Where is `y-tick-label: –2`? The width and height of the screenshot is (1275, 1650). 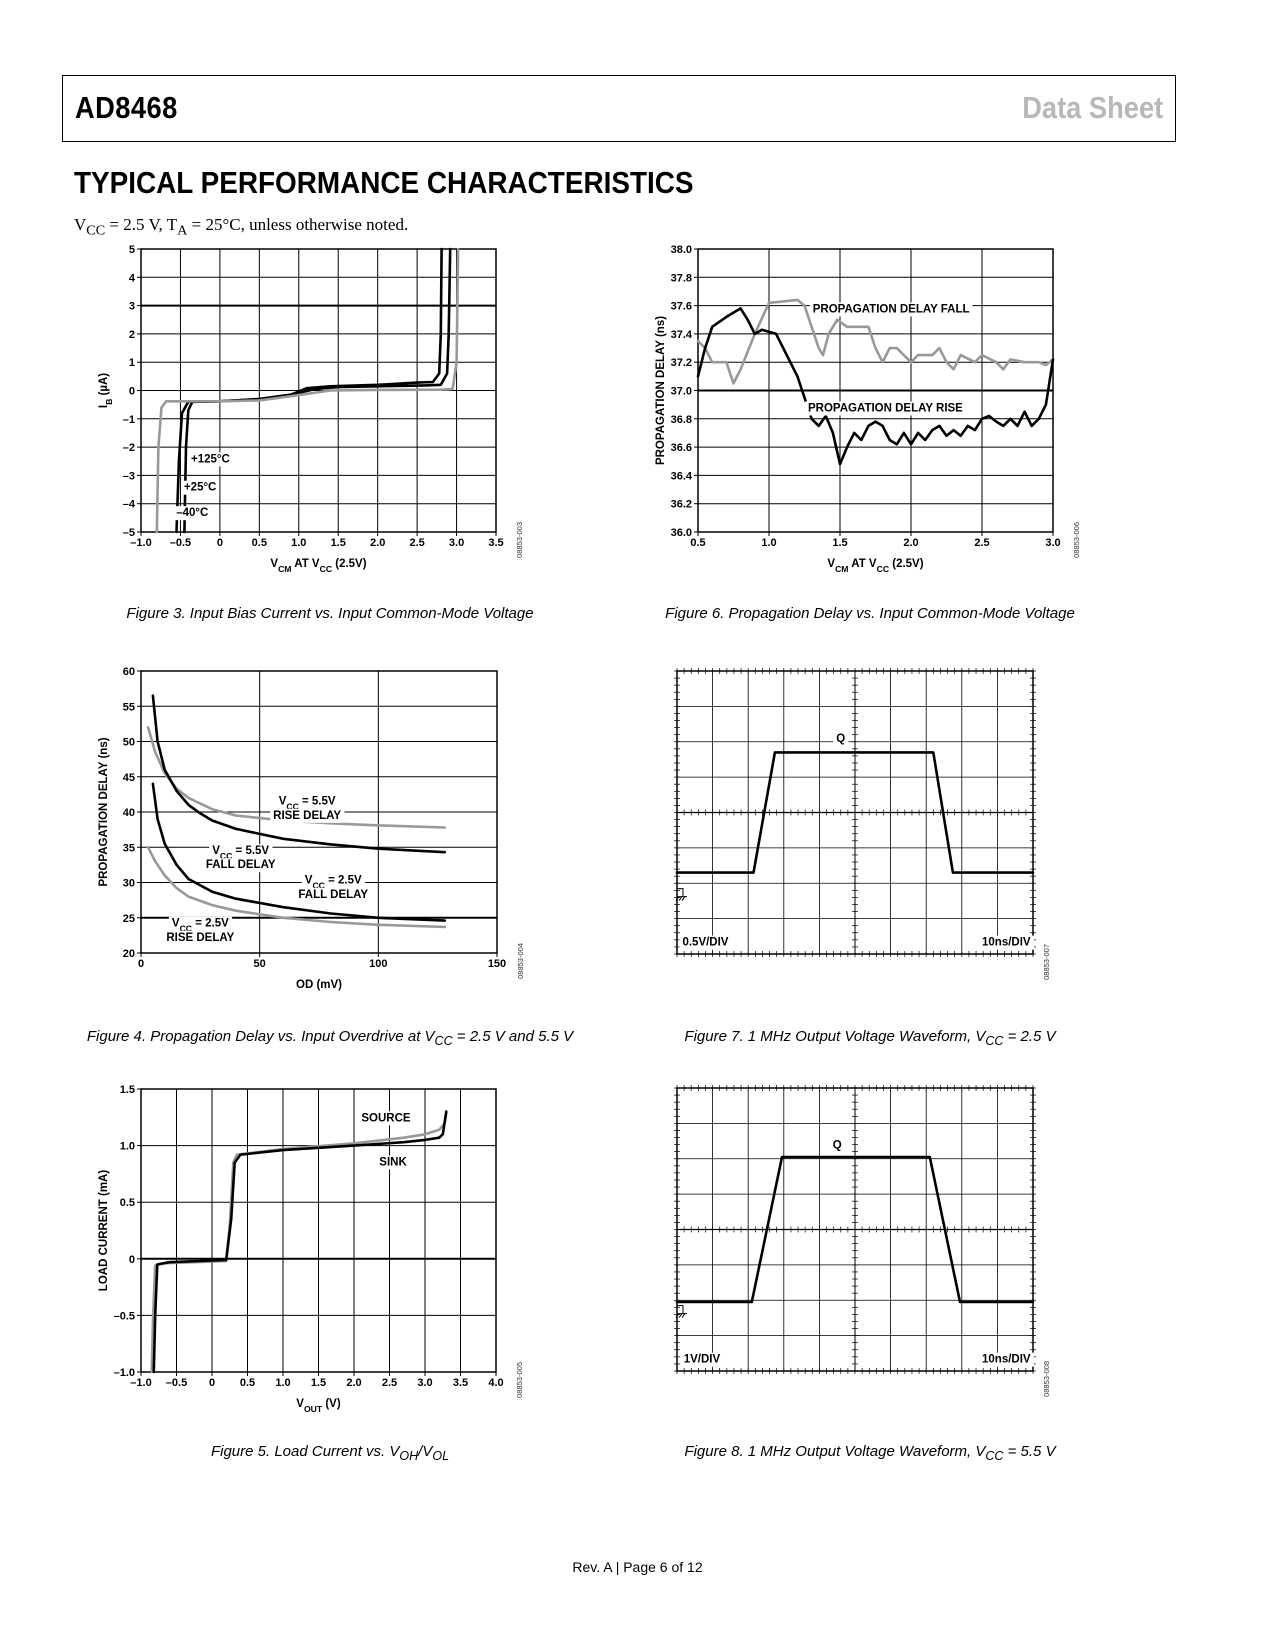 y-tick-label: –2 is located at coordinates (129, 448).